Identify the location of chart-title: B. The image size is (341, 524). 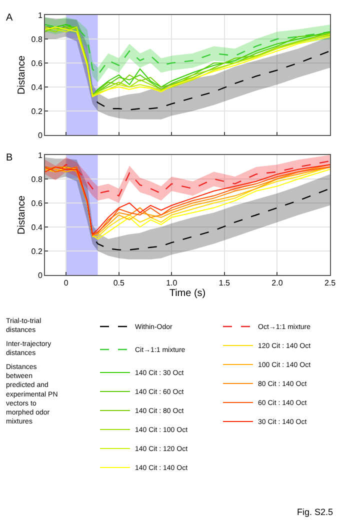
(9, 158).